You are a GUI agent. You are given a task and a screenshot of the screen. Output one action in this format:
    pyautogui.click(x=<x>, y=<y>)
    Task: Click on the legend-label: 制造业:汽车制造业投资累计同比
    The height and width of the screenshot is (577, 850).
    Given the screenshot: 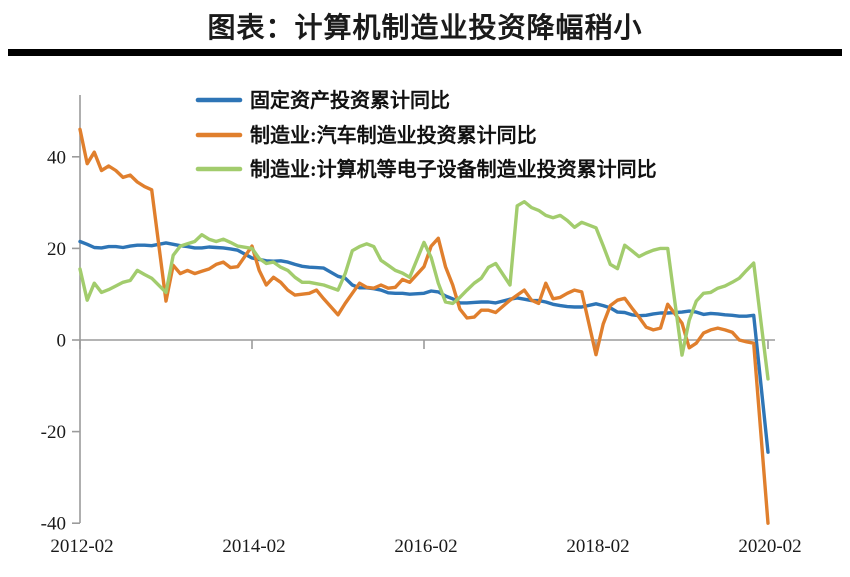 What is the action you would take?
    pyautogui.click(x=393, y=135)
    